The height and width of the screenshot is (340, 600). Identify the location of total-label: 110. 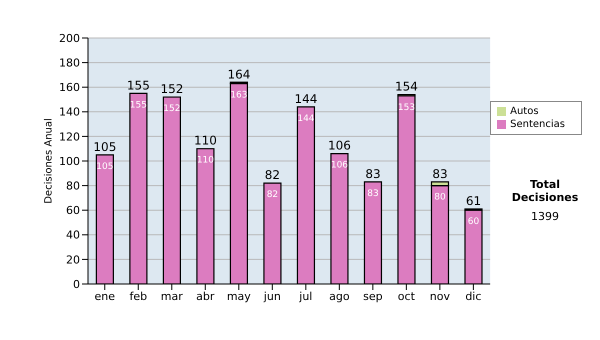
(205, 141).